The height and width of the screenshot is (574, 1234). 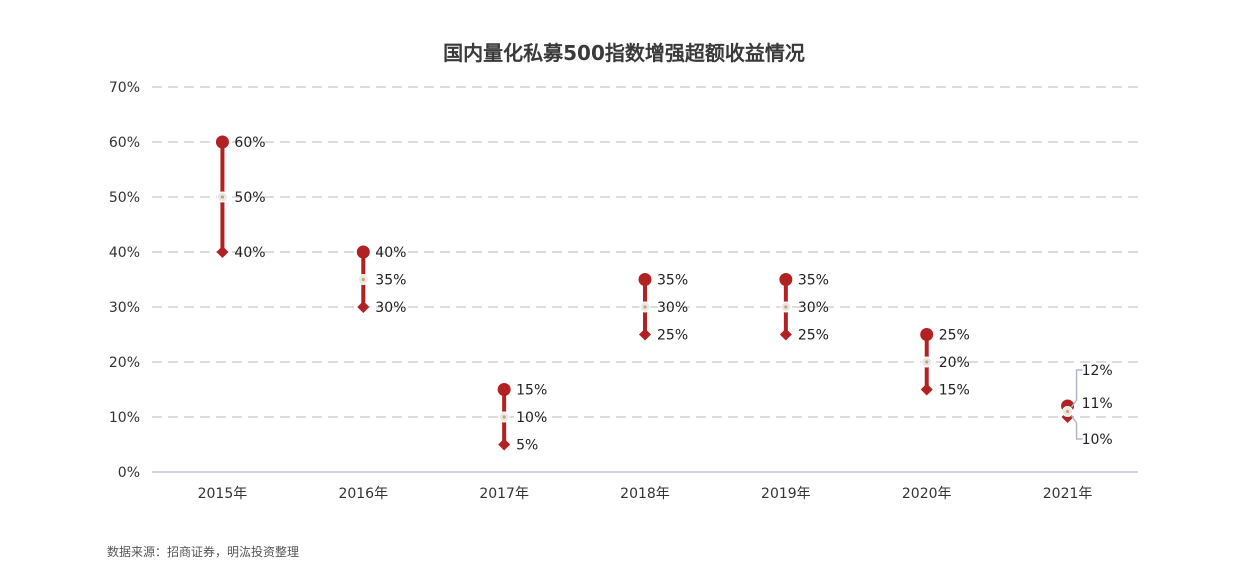 What do you see at coordinates (124, 143) in the screenshot?
I see `y-tick-label: 60%` at bounding box center [124, 143].